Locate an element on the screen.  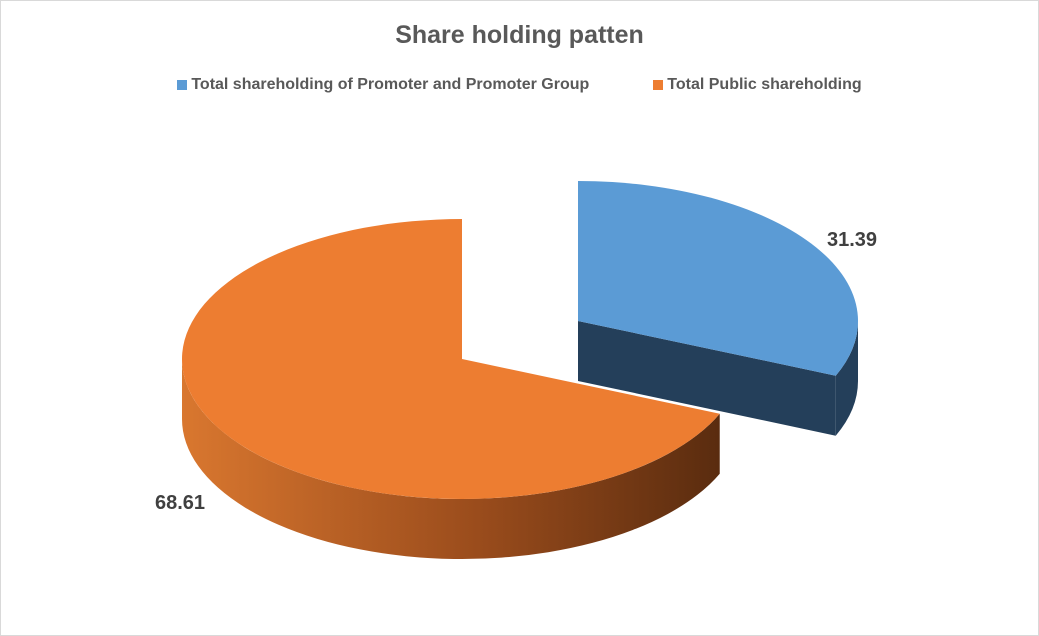
pie-slice-promoter is located at coordinates (718, 278).